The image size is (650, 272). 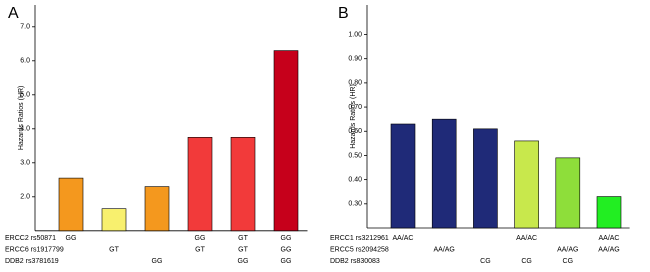 What do you see at coordinates (355, 34) in the screenshot?
I see `y-tick-label: 1.00` at bounding box center [355, 34].